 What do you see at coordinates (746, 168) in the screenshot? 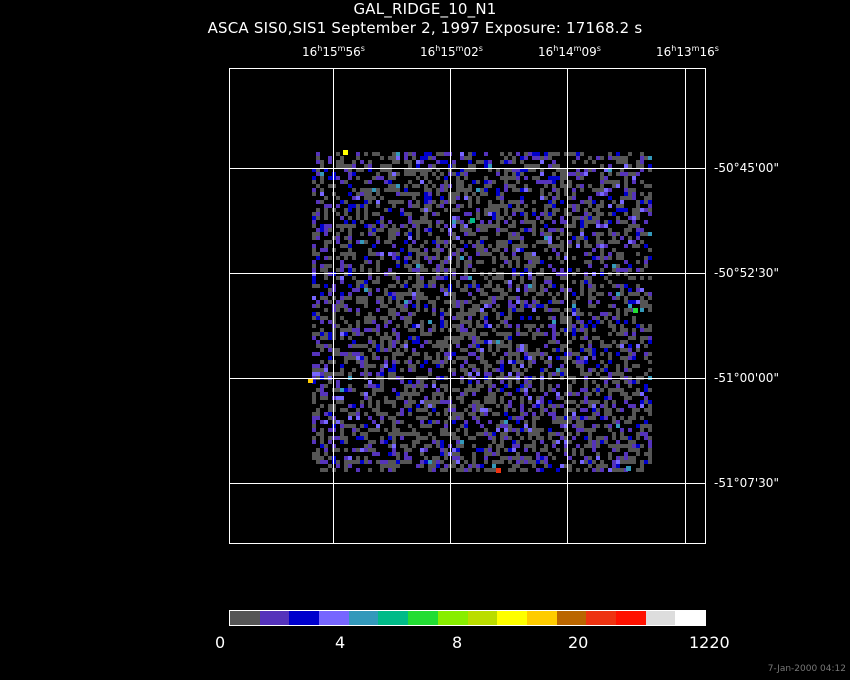
I see `dec-label: -50°45'00"` at bounding box center [746, 168].